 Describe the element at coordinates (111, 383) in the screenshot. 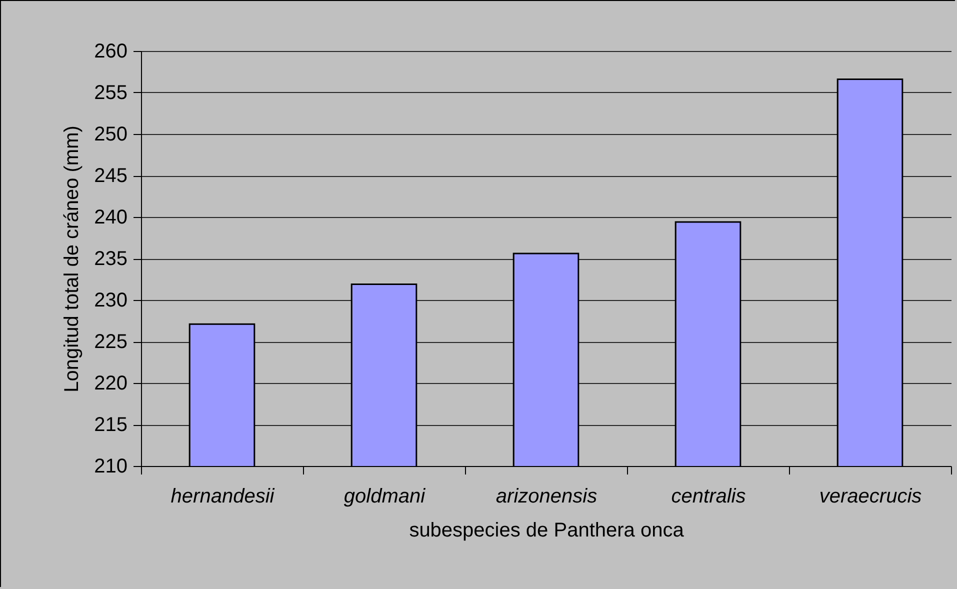

I see `y-tick-label: 220` at that location.